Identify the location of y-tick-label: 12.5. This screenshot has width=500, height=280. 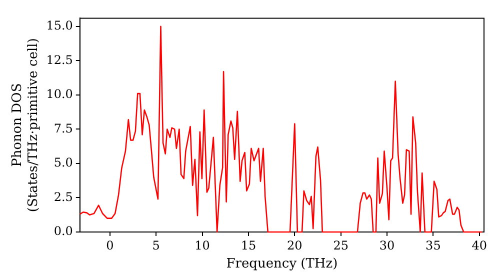
(59, 59).